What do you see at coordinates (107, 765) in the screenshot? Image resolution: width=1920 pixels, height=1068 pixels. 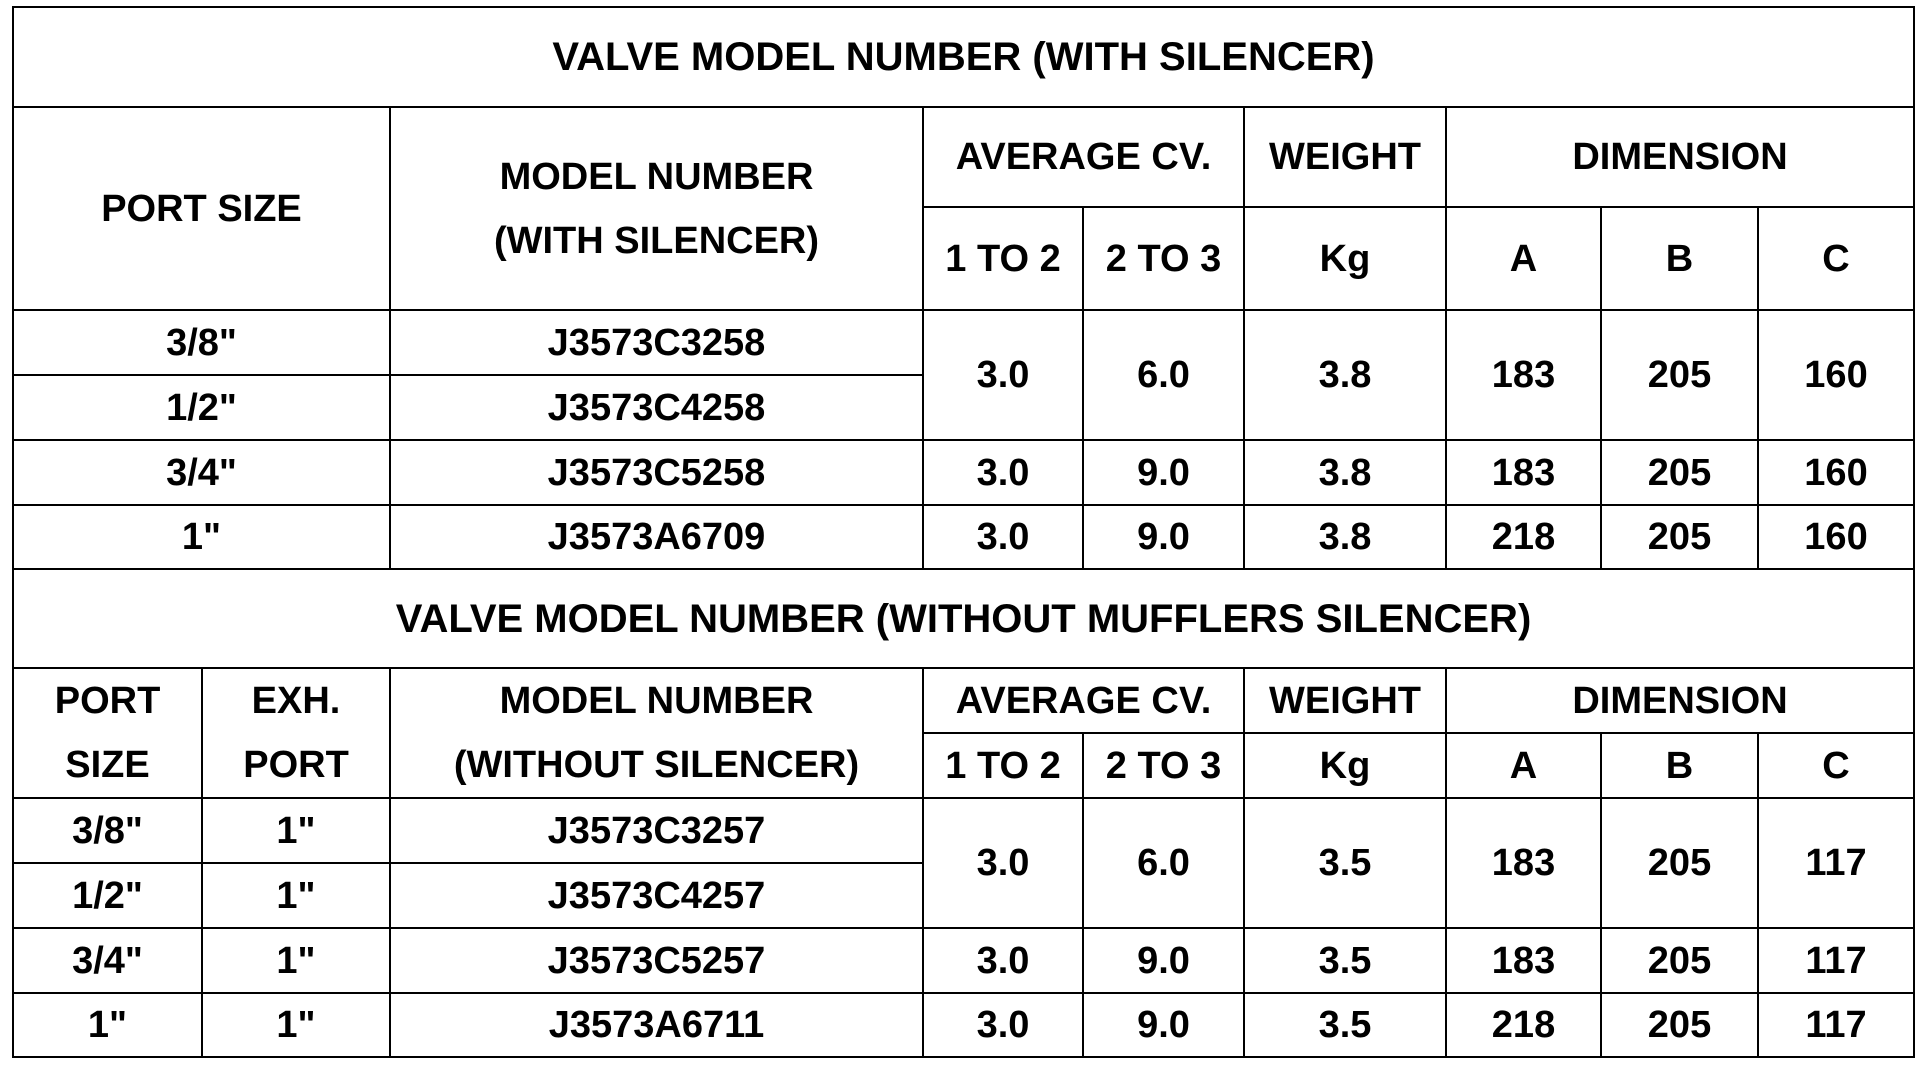 I see `port-size-header-line: SIZE` at bounding box center [107, 765].